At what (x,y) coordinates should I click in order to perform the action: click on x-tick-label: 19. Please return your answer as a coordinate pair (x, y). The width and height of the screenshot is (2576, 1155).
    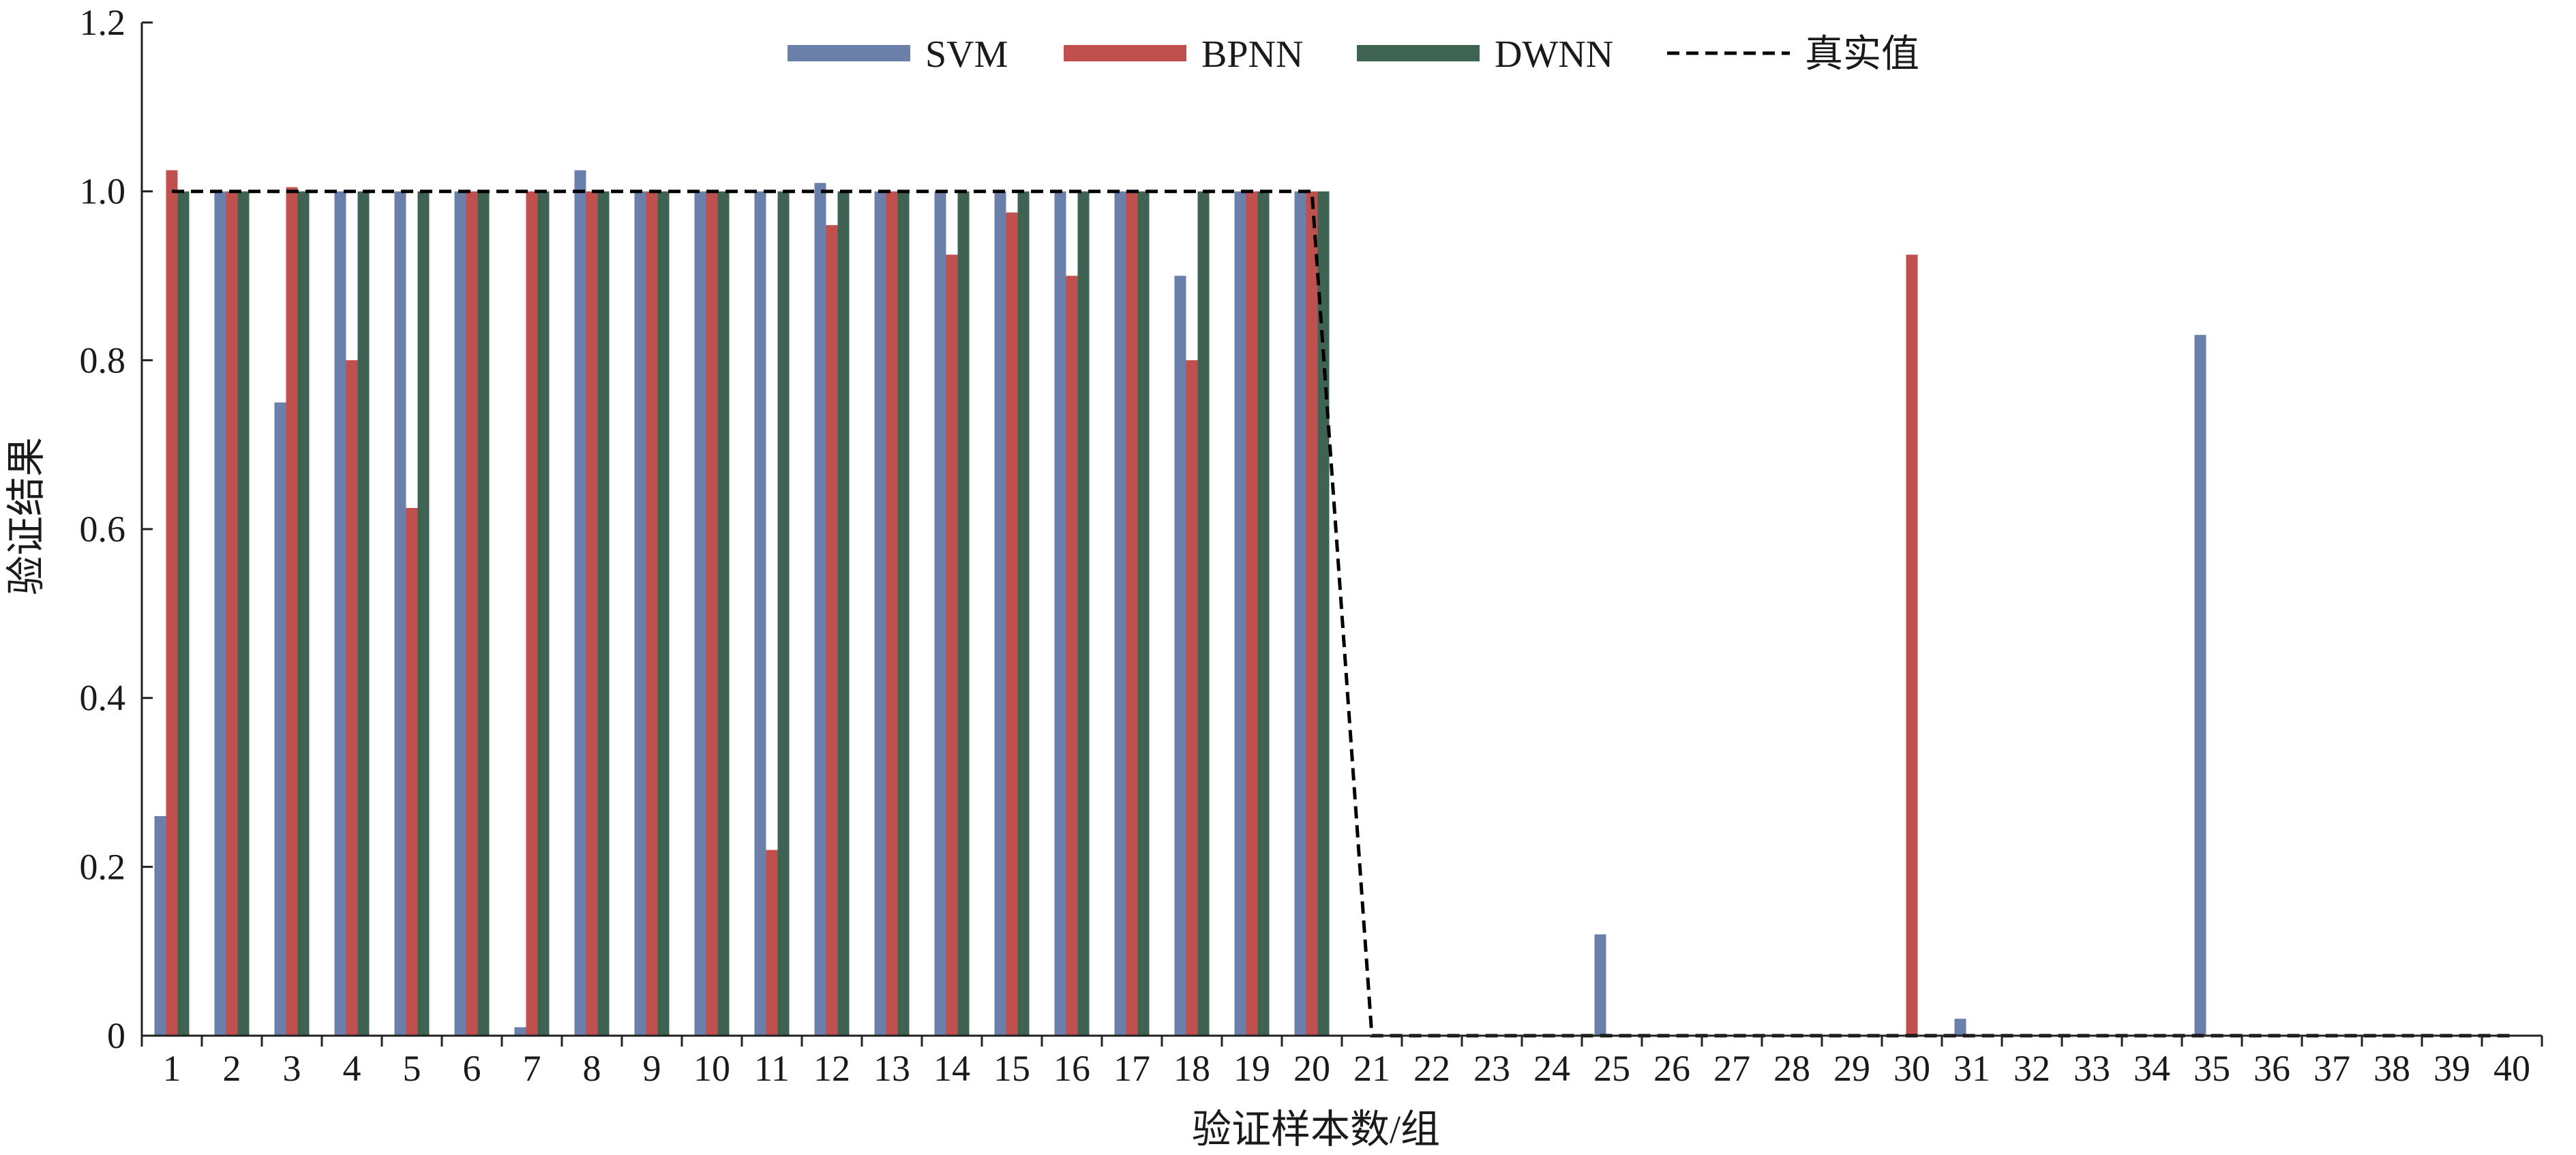
    Looking at the image, I should click on (1251, 1068).